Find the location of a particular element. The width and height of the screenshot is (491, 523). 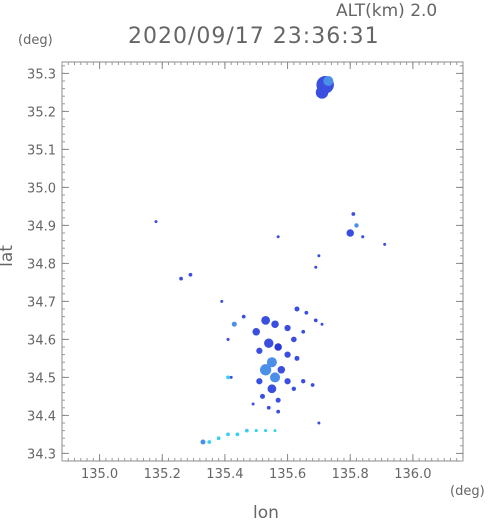

y-tick-label: 35.0 is located at coordinates (41, 188).